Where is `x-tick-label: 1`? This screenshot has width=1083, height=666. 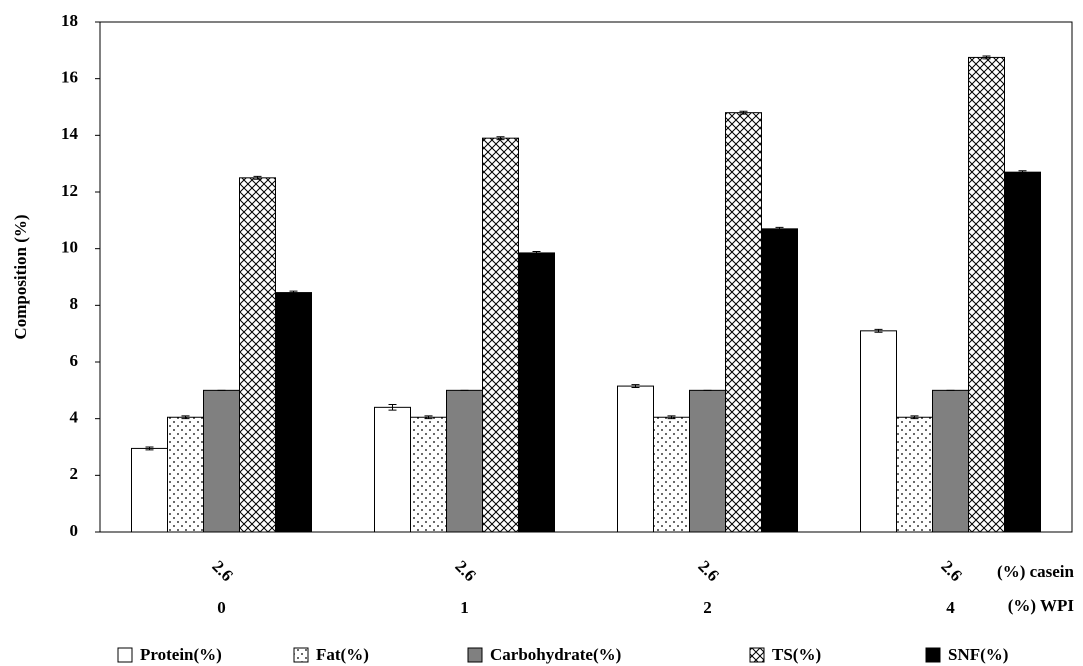
x-tick-label: 1 is located at coordinates (464, 607).